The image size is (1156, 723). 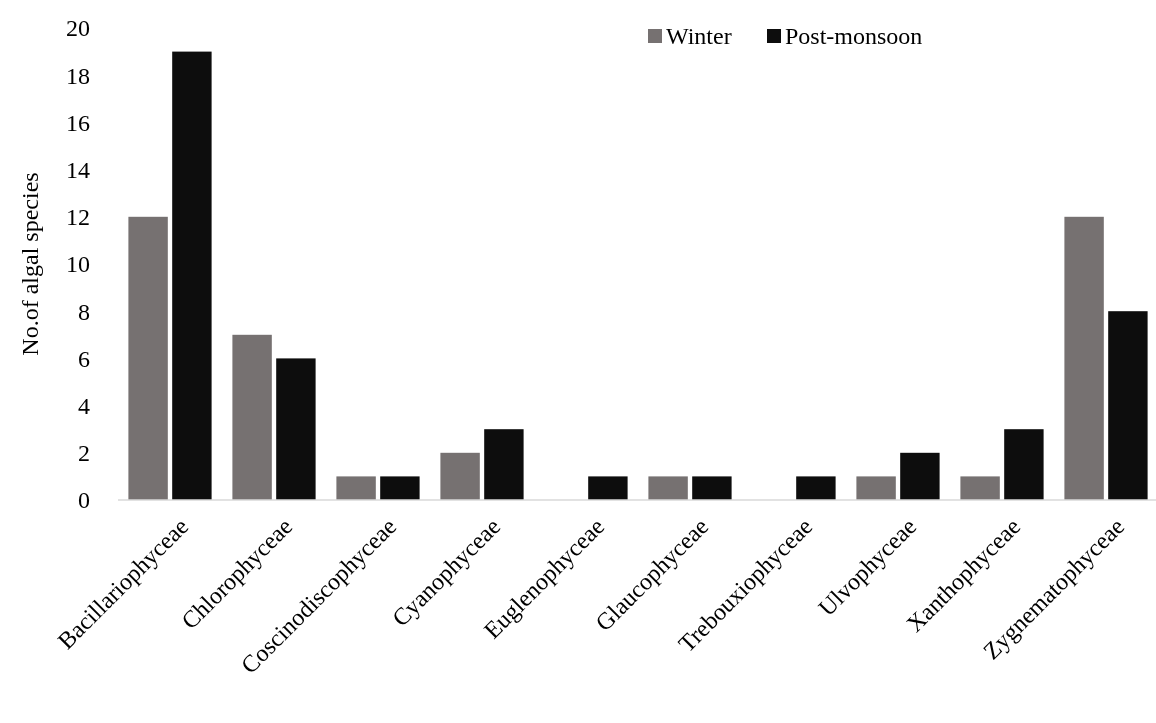 I want to click on y-tick-label: 4, so click(x=84, y=406).